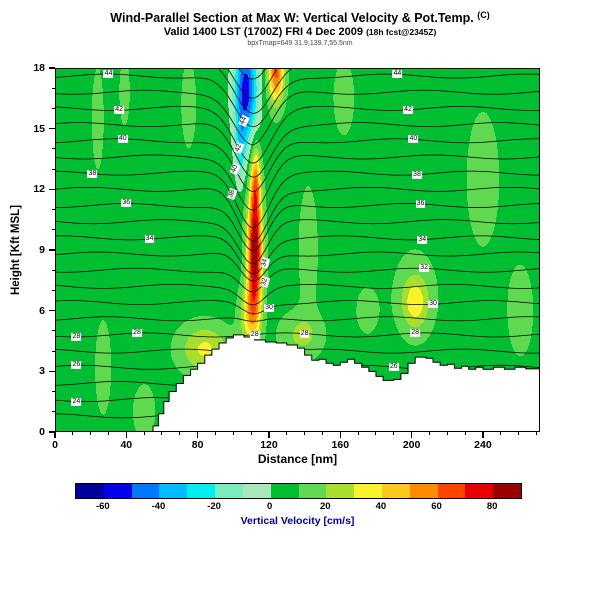 The image size is (600, 600). What do you see at coordinates (297, 459) in the screenshot?
I see `x-axis-title: Distance [nm]` at bounding box center [297, 459].